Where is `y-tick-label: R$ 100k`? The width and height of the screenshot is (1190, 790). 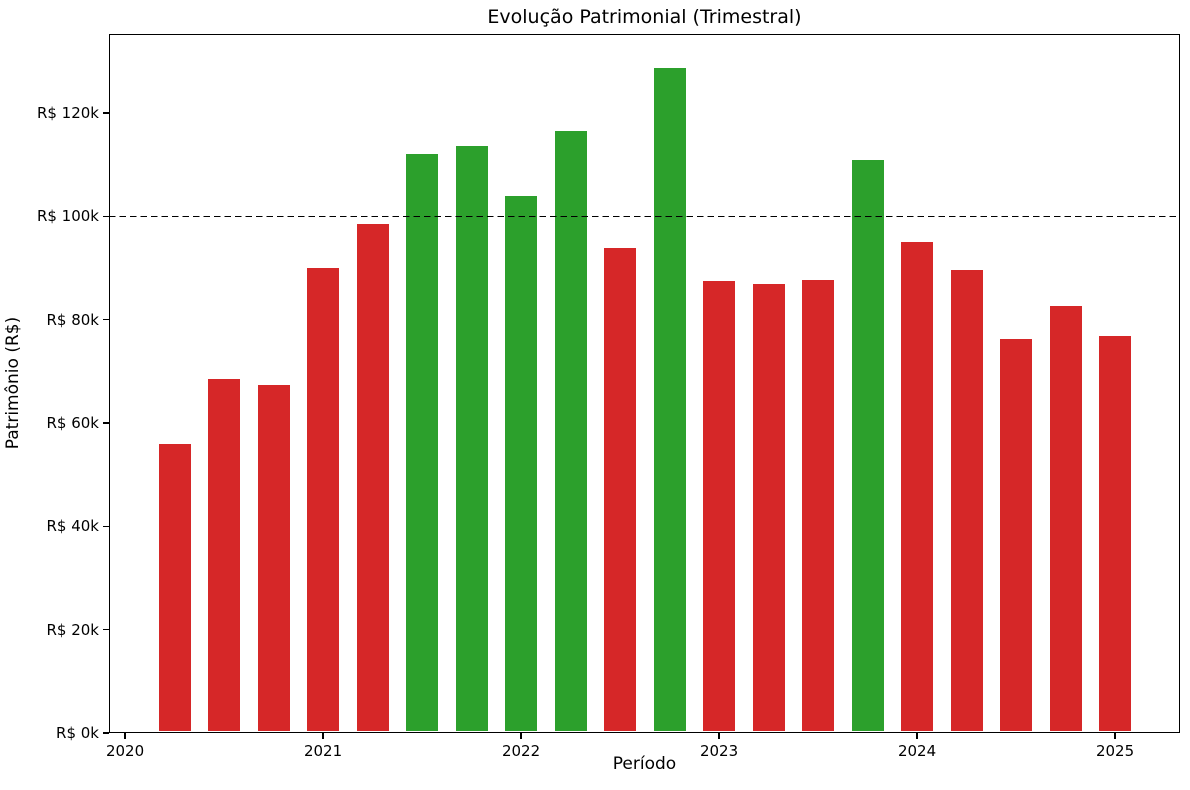 y-tick-label: R$ 100k is located at coordinates (67, 216).